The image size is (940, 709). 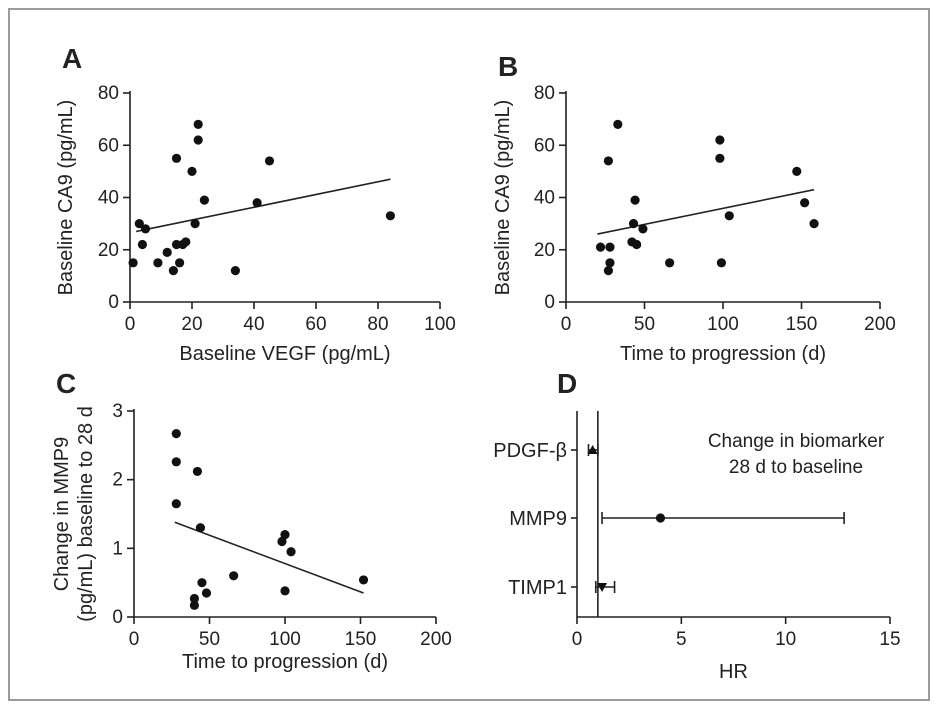 What do you see at coordinates (191, 324) in the screenshot?
I see `x-tick-label: 20` at bounding box center [191, 324].